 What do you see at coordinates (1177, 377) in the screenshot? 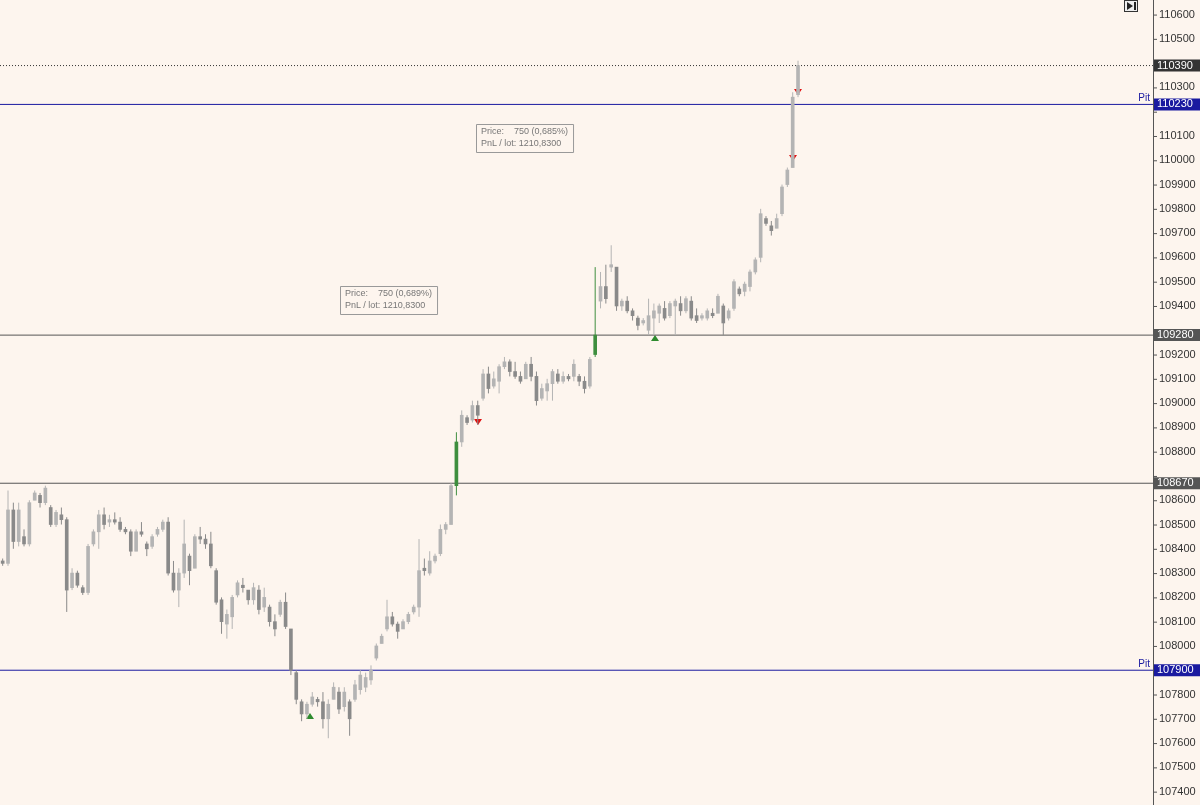
I see `y-tick-label: 109100` at bounding box center [1177, 377].